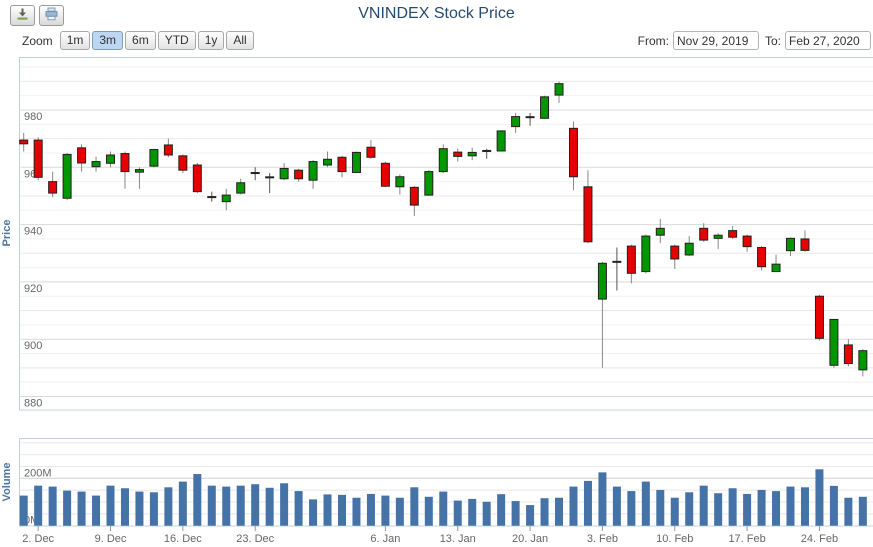 This screenshot has height=547, width=873. What do you see at coordinates (240, 40) in the screenshot?
I see `range-button-all: All` at bounding box center [240, 40].